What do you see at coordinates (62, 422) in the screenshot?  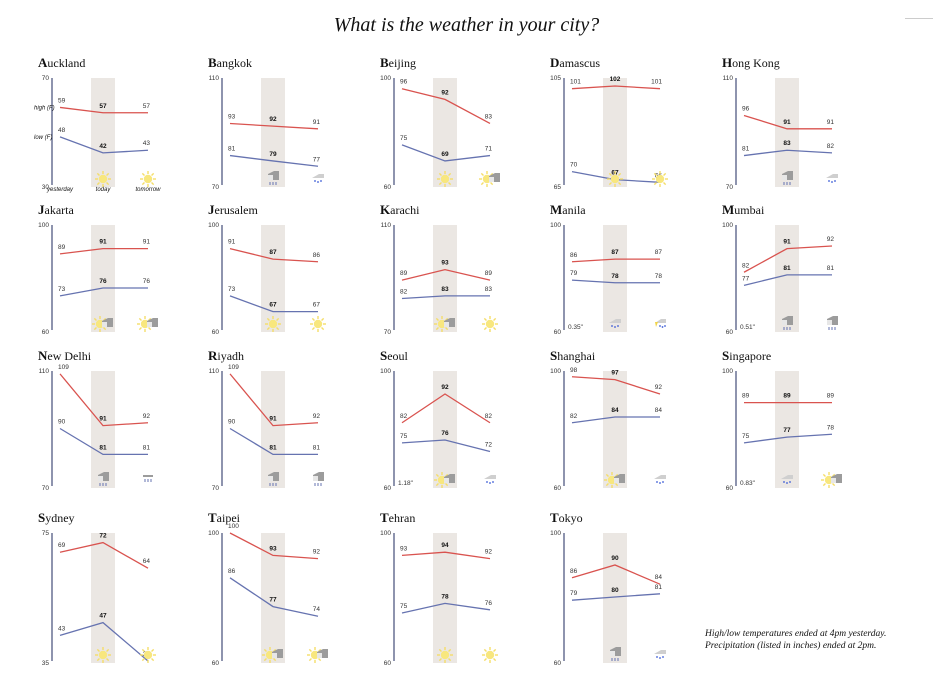 I see `low-value-label: 90` at bounding box center [62, 422].